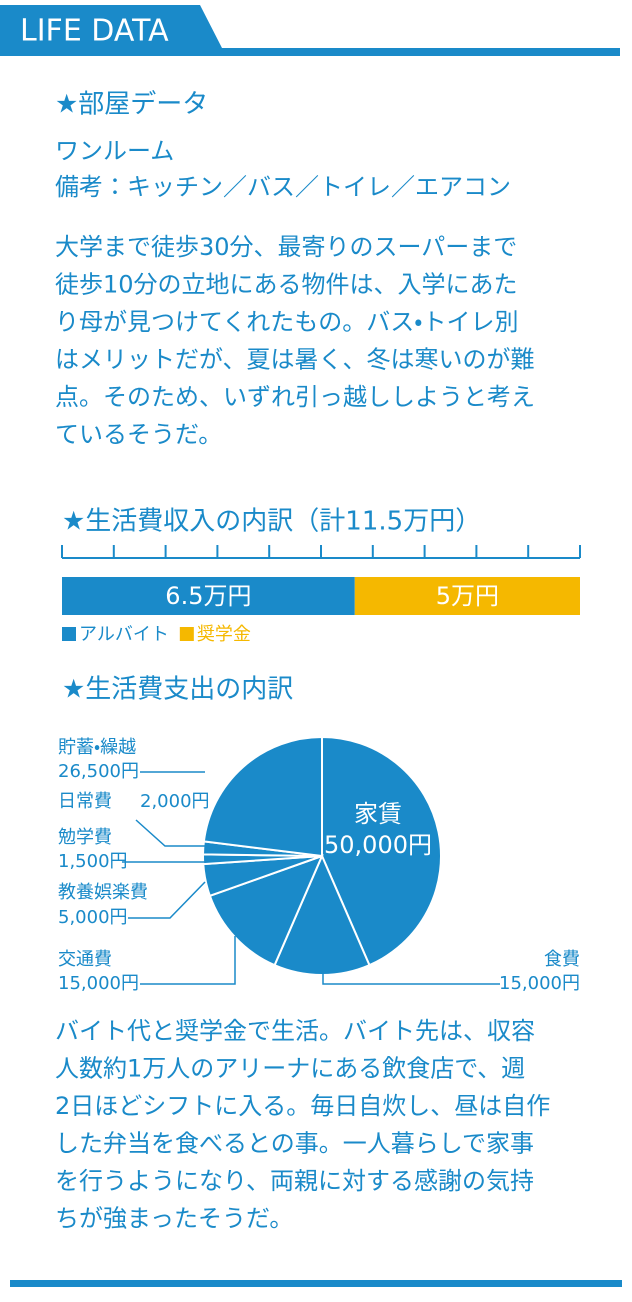 The height and width of the screenshot is (1302, 632). I want to click on header-title: LIFE DATA, so click(94, 31).